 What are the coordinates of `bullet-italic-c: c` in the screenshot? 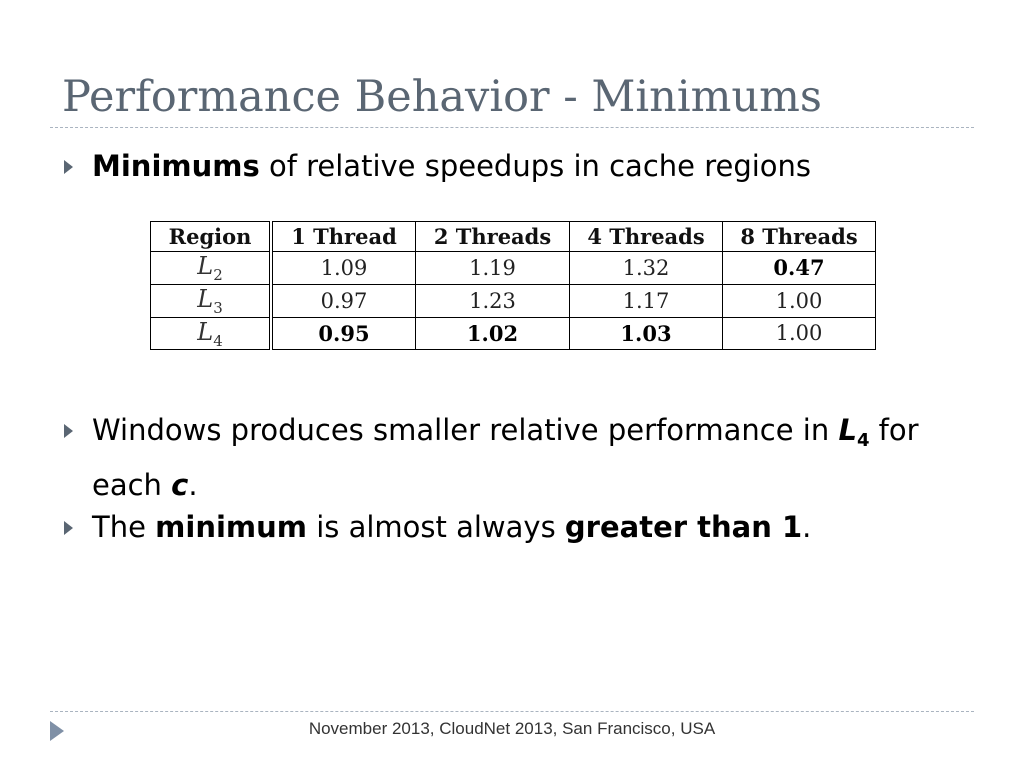 It's located at (180, 485).